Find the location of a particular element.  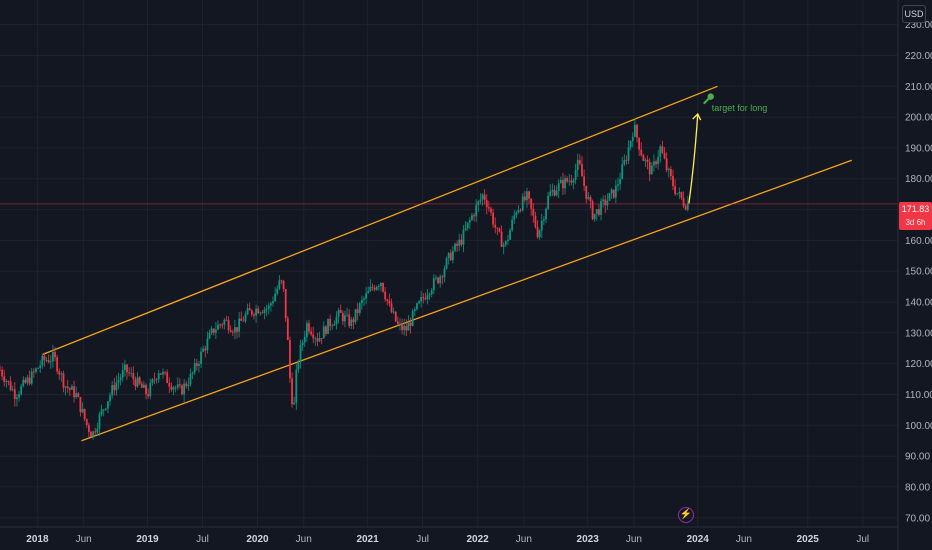

target-annotation: target for long is located at coordinates (740, 108).